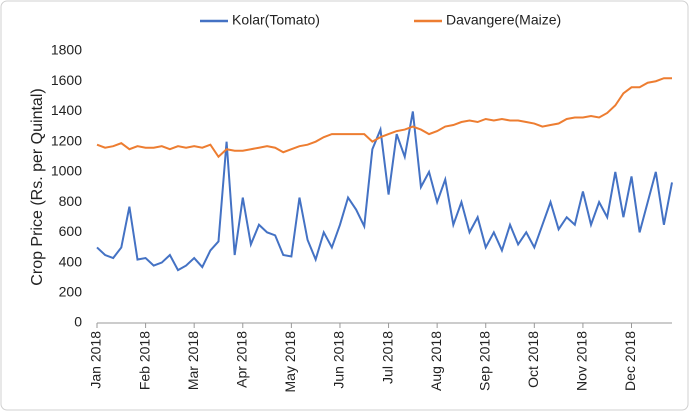  I want to click on x-tick-label: Mar 2018, so click(193, 360).